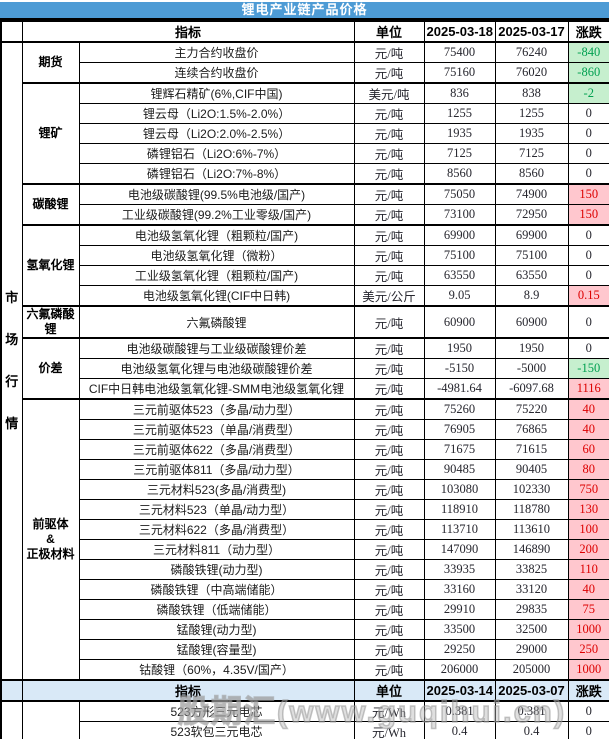 Image resolution: width=609 pixels, height=739 pixels. What do you see at coordinates (50, 368) in the screenshot?
I see `group-label: 价差` at bounding box center [50, 368].